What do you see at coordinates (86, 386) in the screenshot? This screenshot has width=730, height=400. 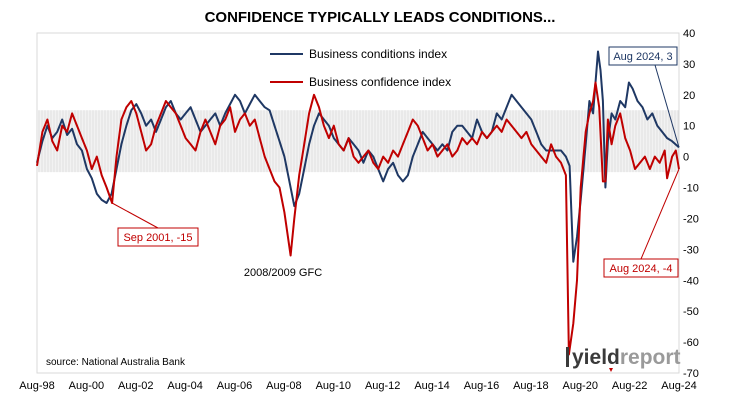 I see `x-tick-label: Aug-00` at bounding box center [86, 386].